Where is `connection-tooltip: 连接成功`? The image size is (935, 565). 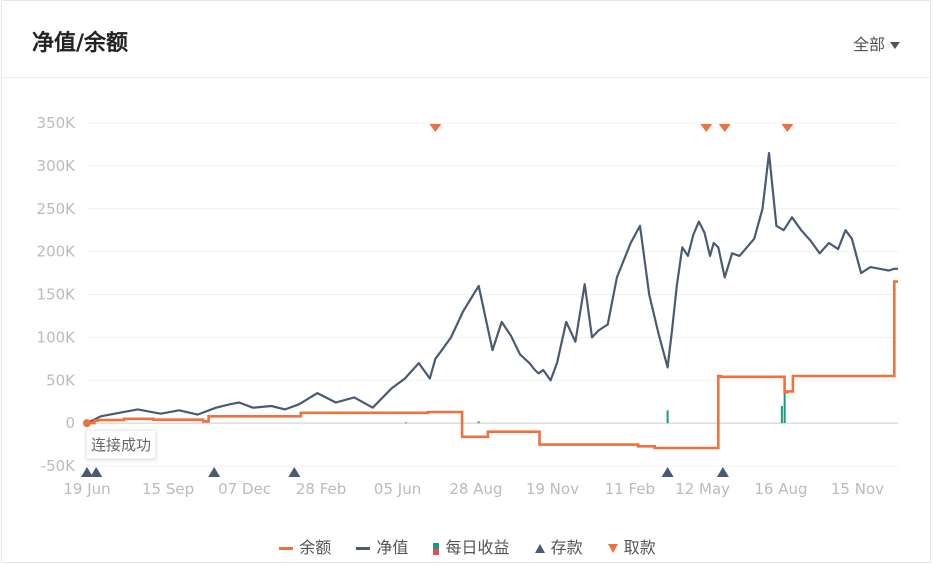
connection-tooltip: 连接成功 is located at coordinates (121, 444).